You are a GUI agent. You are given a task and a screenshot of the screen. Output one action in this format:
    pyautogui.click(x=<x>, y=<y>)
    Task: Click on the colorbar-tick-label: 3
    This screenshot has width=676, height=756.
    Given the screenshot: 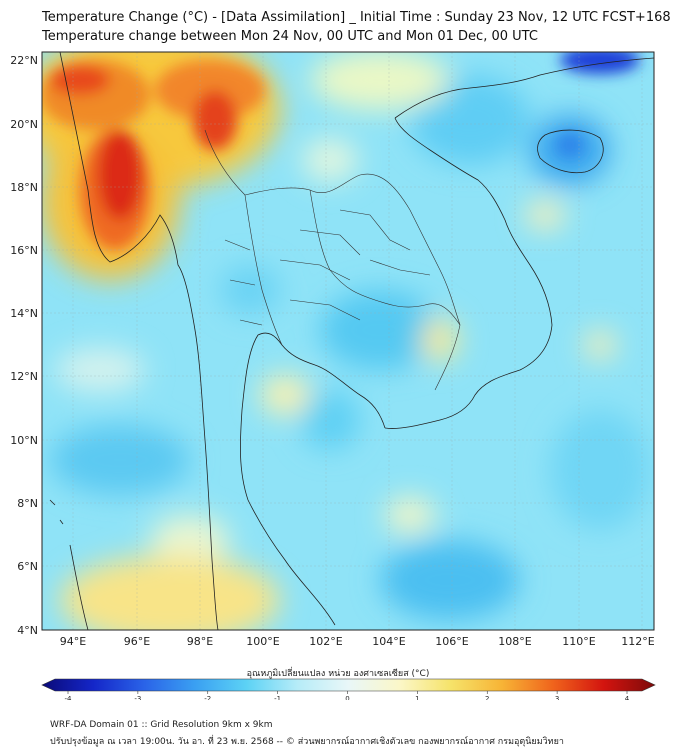 What is the action you would take?
    pyautogui.click(x=557, y=697)
    